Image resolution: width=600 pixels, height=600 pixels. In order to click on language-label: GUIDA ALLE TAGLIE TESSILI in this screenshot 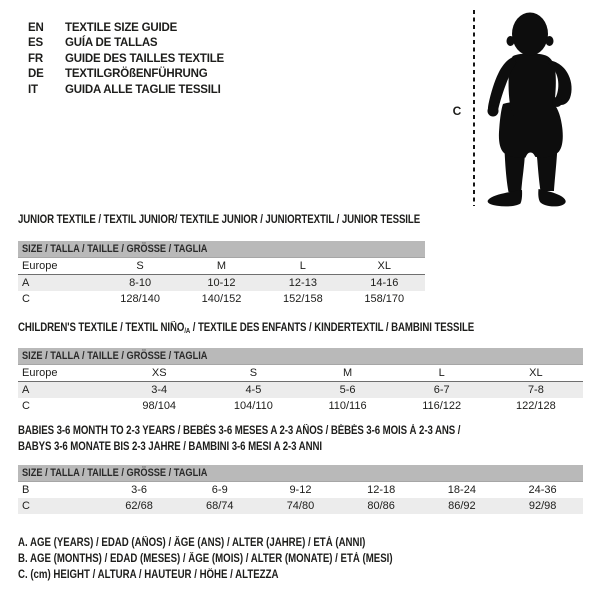, I will do `click(143, 89)`.